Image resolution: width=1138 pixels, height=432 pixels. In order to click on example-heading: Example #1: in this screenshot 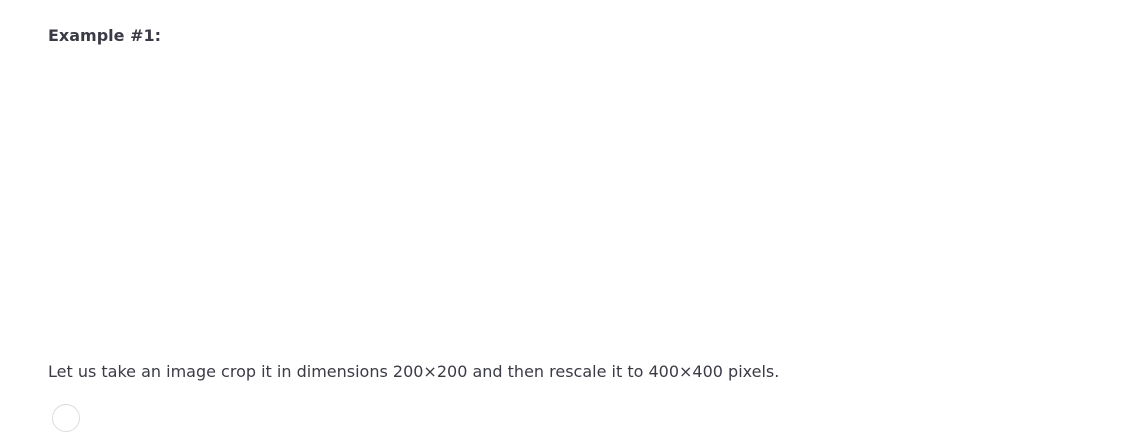, I will do `click(105, 35)`.